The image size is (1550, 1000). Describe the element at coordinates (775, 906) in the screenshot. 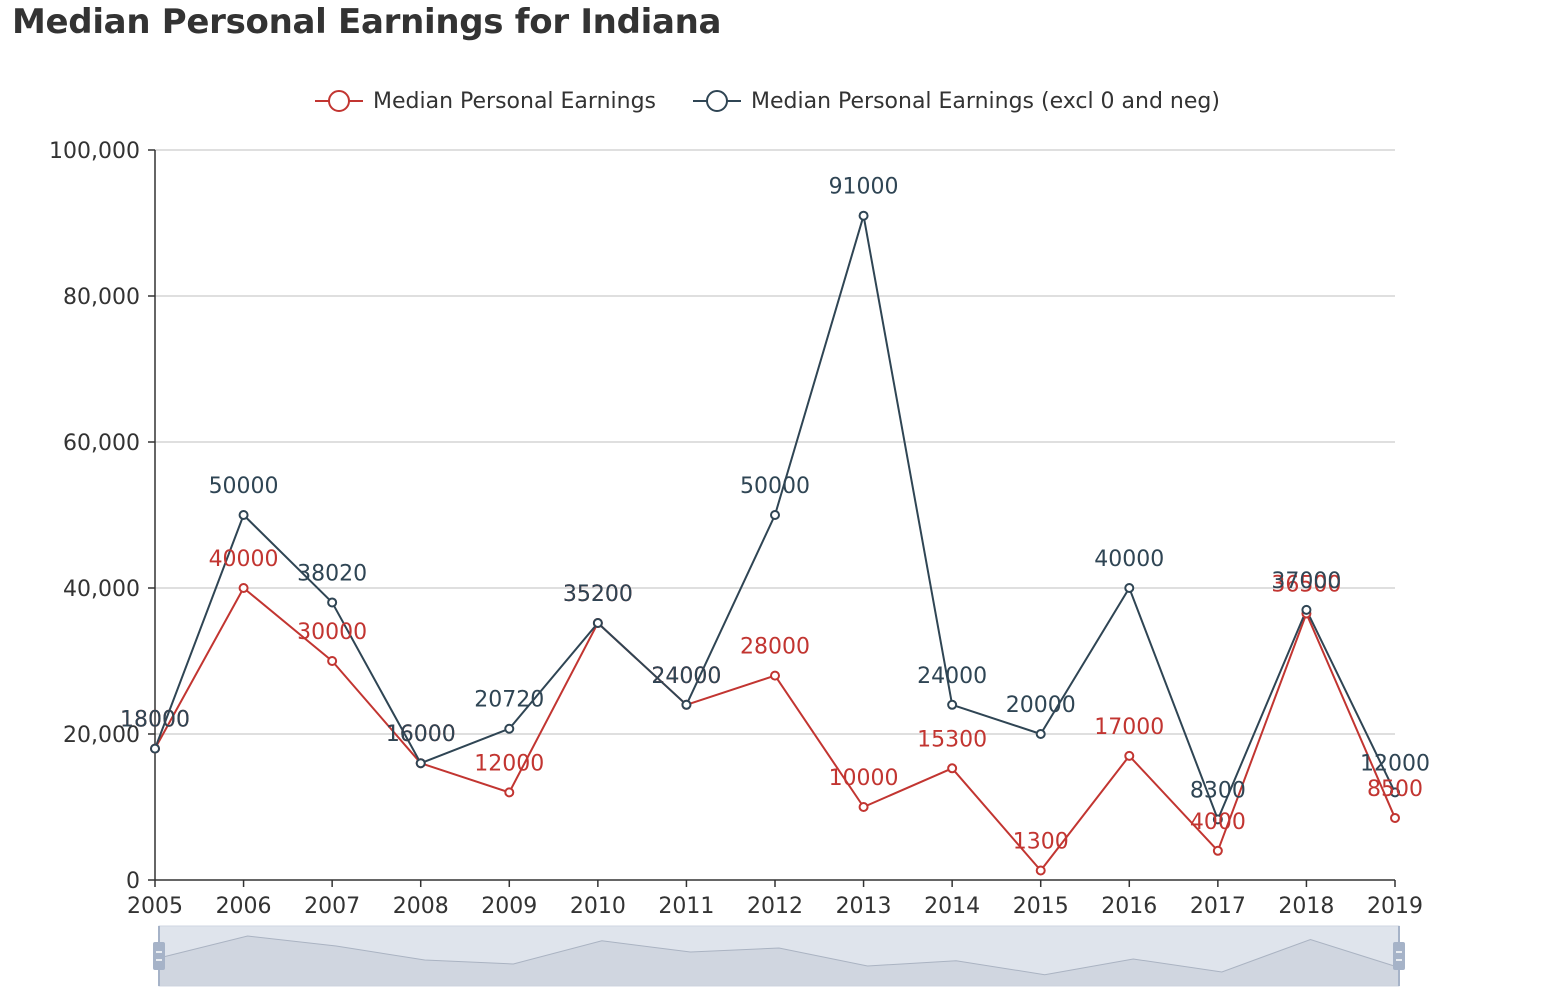

I see `x-tick-label: 2012` at that location.